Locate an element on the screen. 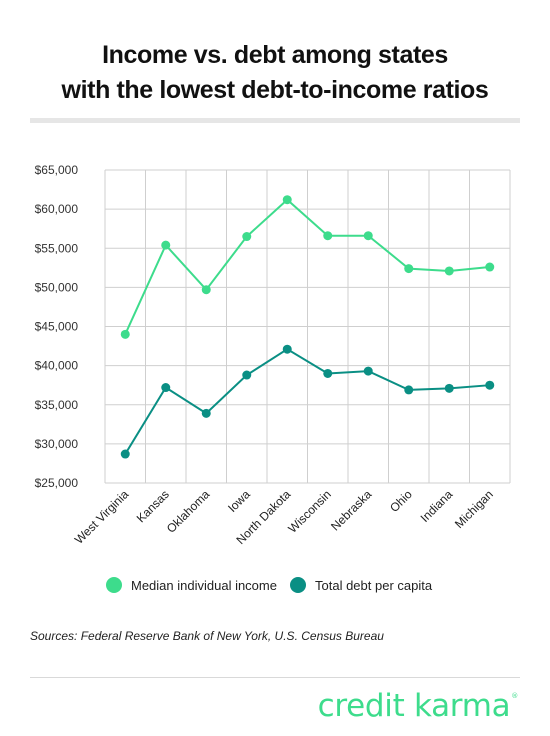 Image resolution: width=550 pixels, height=736 pixels. y-tick-label: $35,000 is located at coordinates (57, 405).